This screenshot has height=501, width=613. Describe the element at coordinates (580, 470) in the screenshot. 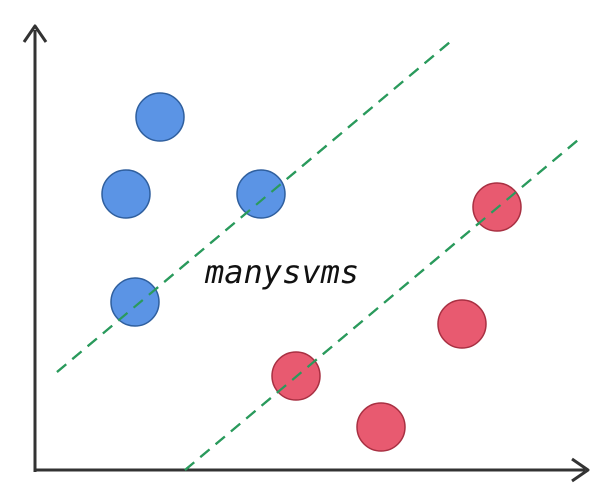

I see `x-axis-arrow` at that location.